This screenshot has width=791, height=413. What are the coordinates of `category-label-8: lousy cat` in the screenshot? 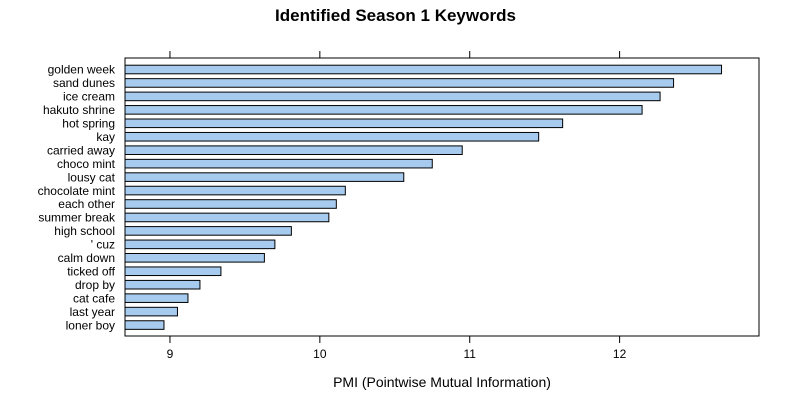 It's located at (92, 177).